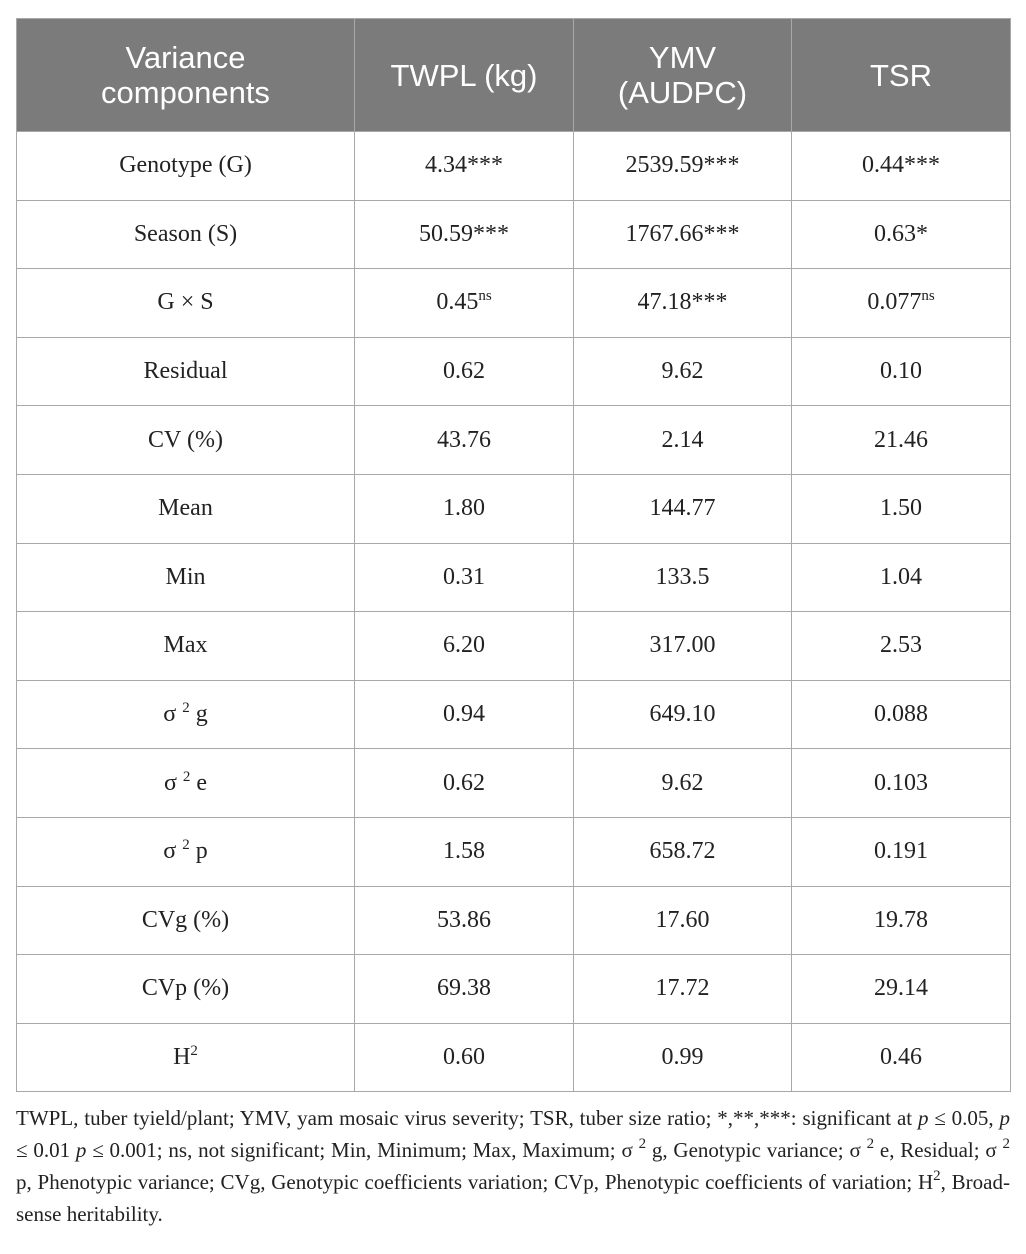 Image resolution: width=1026 pixels, height=1254 pixels. I want to click on header-label: TWPL (kg), so click(464, 75).